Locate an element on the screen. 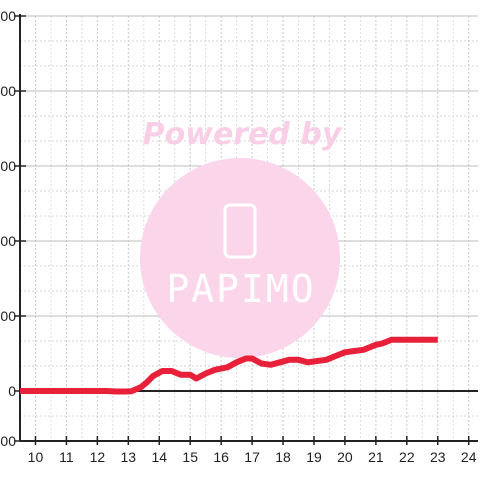 This screenshot has height=480, width=480. x-tick-label: 23 is located at coordinates (438, 457).